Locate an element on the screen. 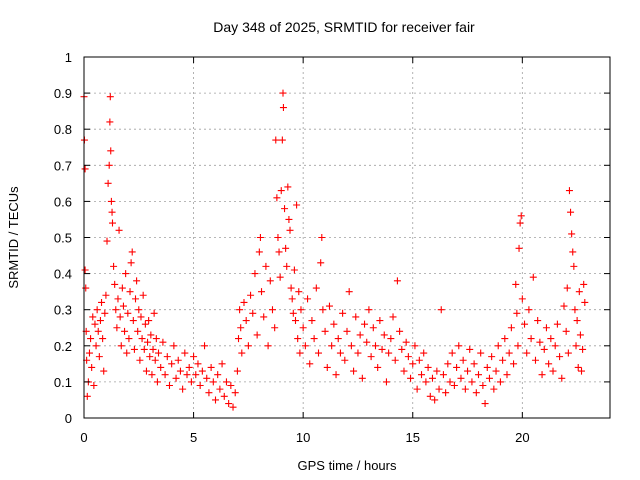  y-tick-label: 1 is located at coordinates (68, 57).